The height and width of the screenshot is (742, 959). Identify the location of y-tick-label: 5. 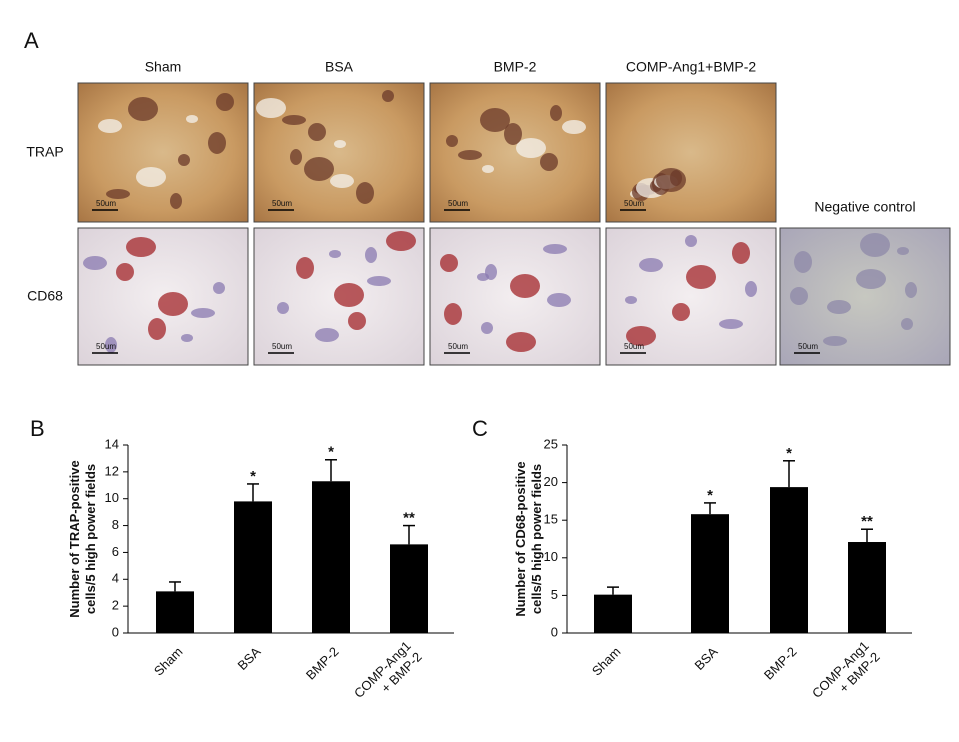
(554, 594).